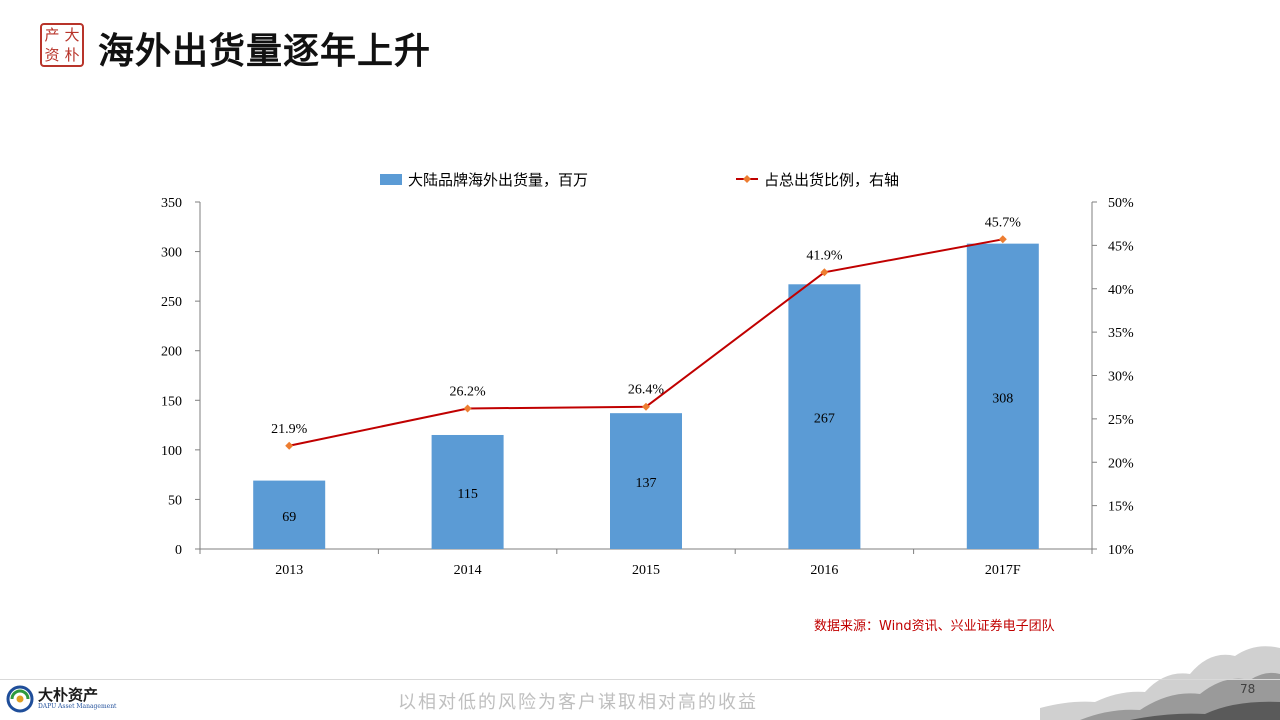  Describe the element at coordinates (646, 390) in the screenshot. I see `line-value-label: 26.4%` at that location.